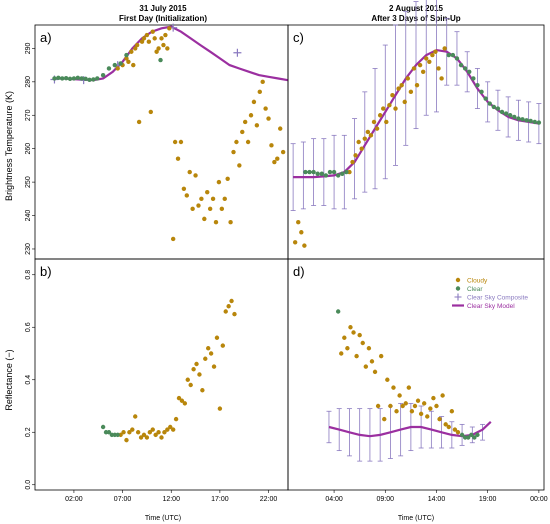  I want to click on y-tick-label: 280, so click(28, 82).